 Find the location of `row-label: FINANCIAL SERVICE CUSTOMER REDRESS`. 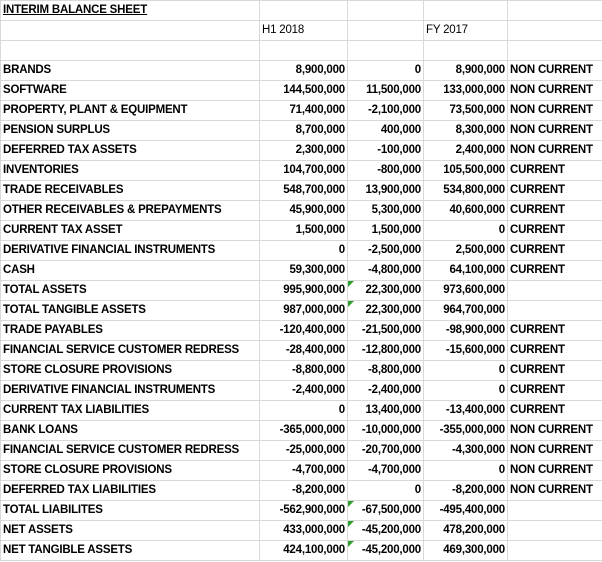

row-label: FINANCIAL SERVICE CUSTOMER REDRESS is located at coordinates (130, 450).